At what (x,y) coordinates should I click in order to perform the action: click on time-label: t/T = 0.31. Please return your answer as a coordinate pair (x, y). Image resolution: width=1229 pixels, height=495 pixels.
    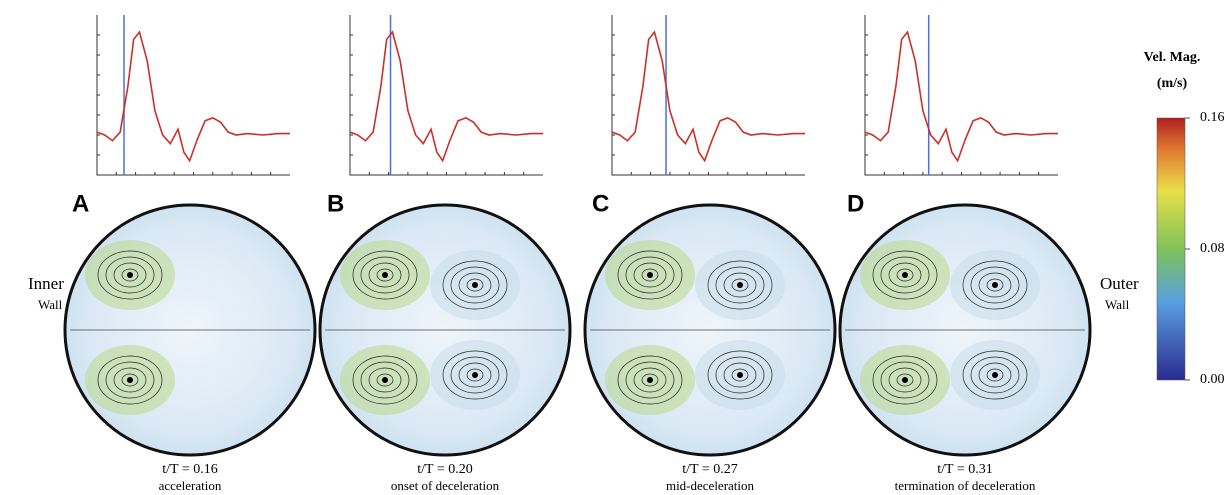
    Looking at the image, I should click on (964, 469).